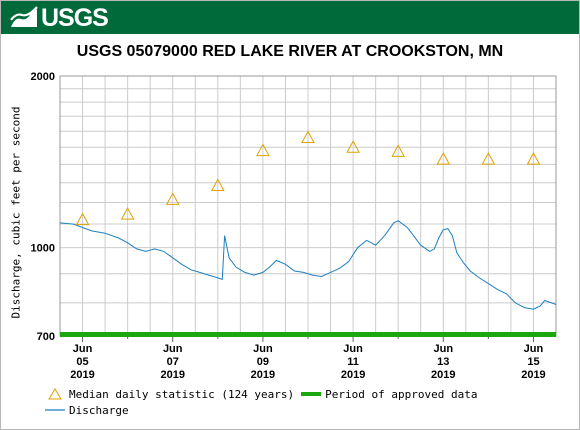 Image resolution: width=580 pixels, height=430 pixels. What do you see at coordinates (75, 18) in the screenshot?
I see `usgs-logo-text: USGS` at bounding box center [75, 18].